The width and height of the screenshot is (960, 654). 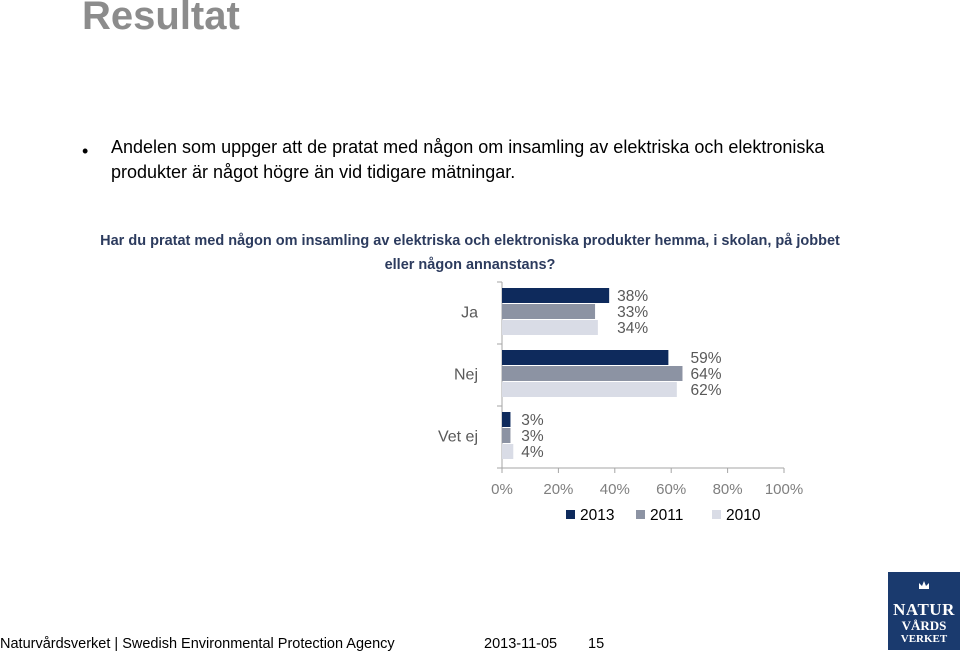 What do you see at coordinates (924, 625) in the screenshot?
I see `logo-text-line2: VÅRDS` at bounding box center [924, 625].